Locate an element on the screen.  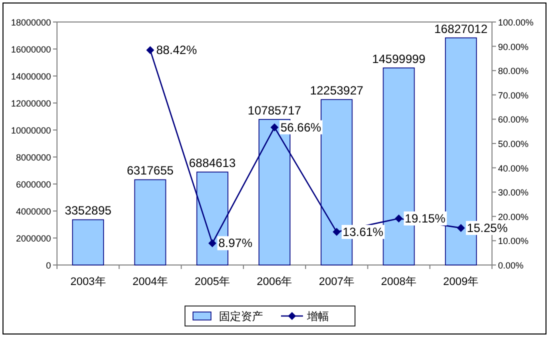
y-tick-label: 6000000 is located at coordinates (33, 185).